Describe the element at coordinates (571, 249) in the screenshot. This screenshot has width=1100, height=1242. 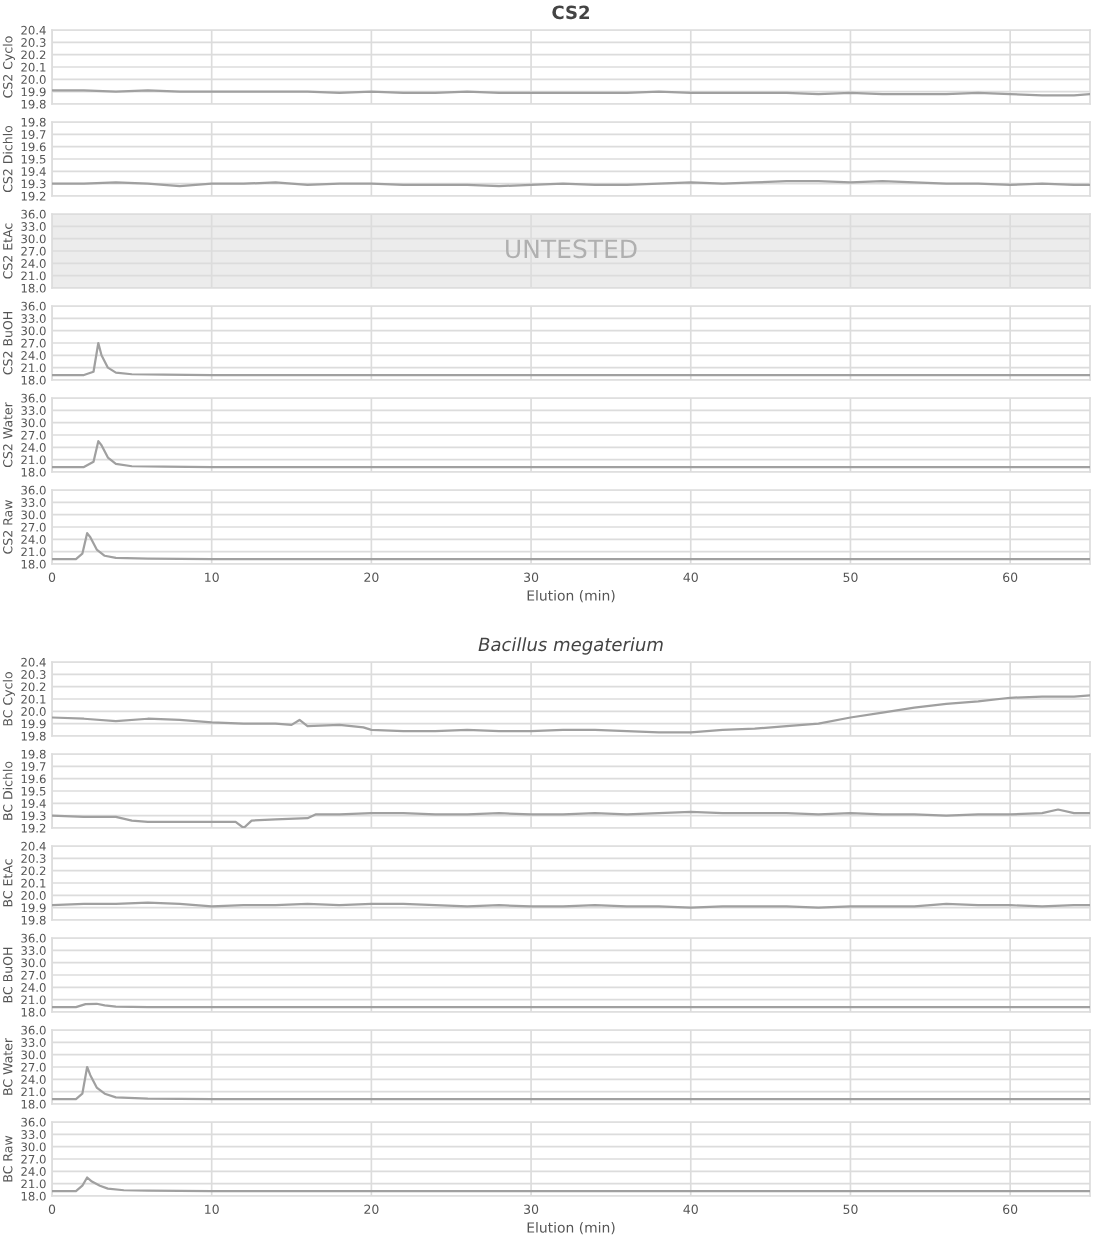
I see `annotation: UNTESTED` at that location.